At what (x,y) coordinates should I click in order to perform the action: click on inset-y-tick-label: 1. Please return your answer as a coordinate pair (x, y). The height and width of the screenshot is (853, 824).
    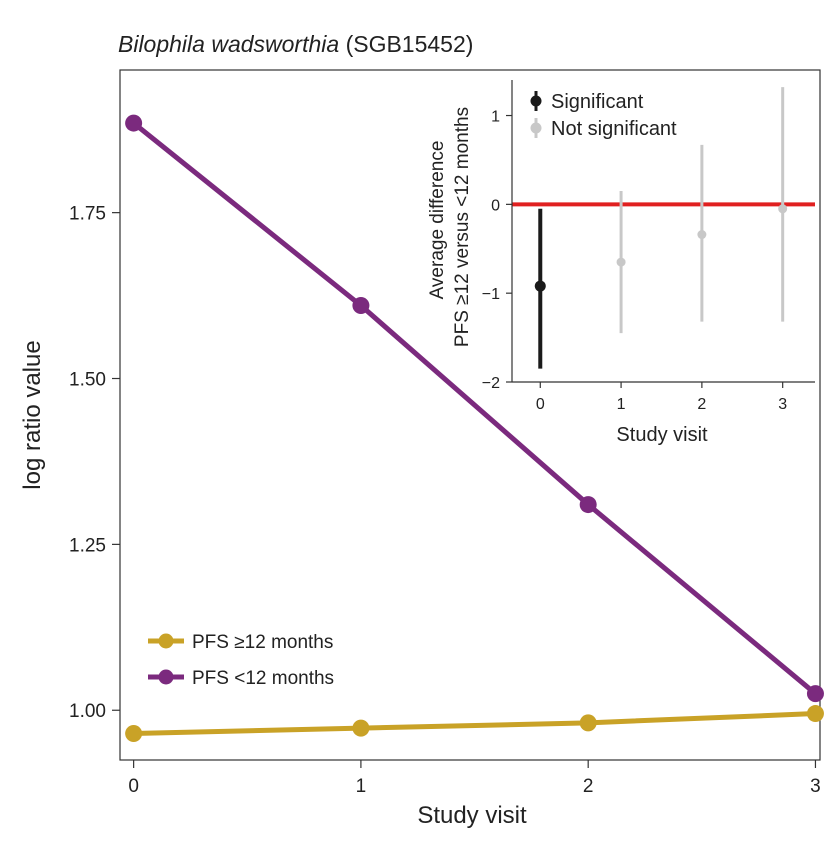
    Looking at the image, I should click on (495, 117).